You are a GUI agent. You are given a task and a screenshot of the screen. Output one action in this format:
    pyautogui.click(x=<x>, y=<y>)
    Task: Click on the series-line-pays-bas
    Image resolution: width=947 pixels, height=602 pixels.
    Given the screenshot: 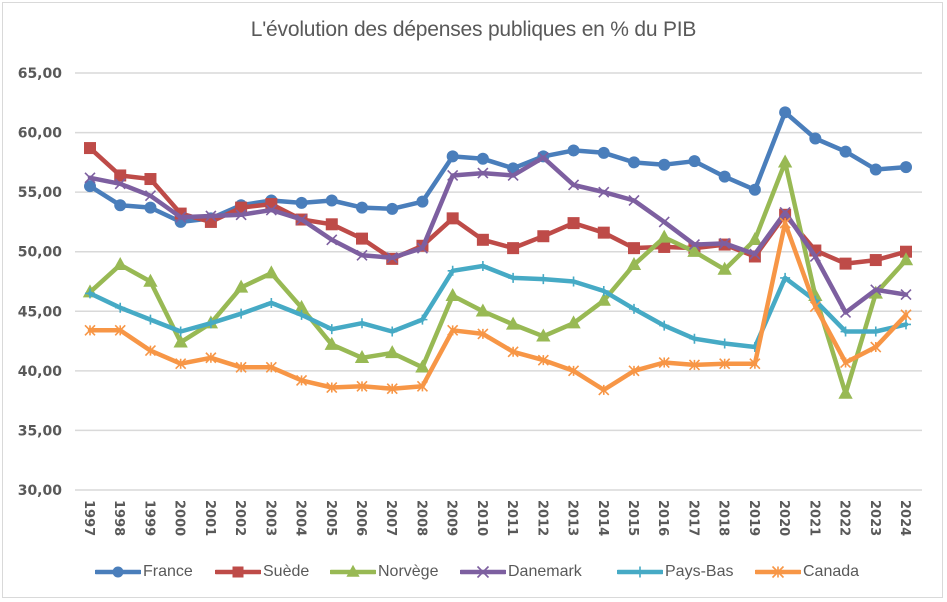 What is the action you would take?
    pyautogui.click(x=498, y=306)
    